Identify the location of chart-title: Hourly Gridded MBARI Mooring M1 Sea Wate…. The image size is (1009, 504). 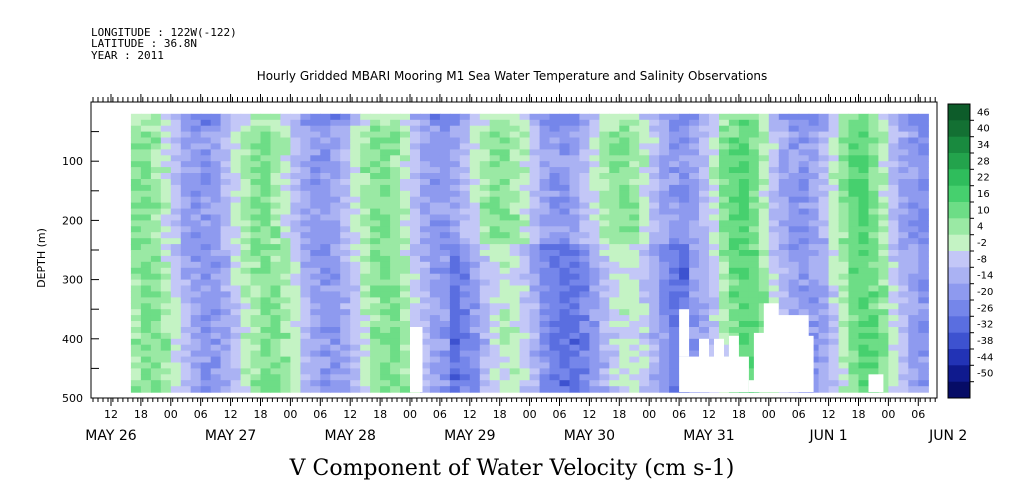
(512, 76).